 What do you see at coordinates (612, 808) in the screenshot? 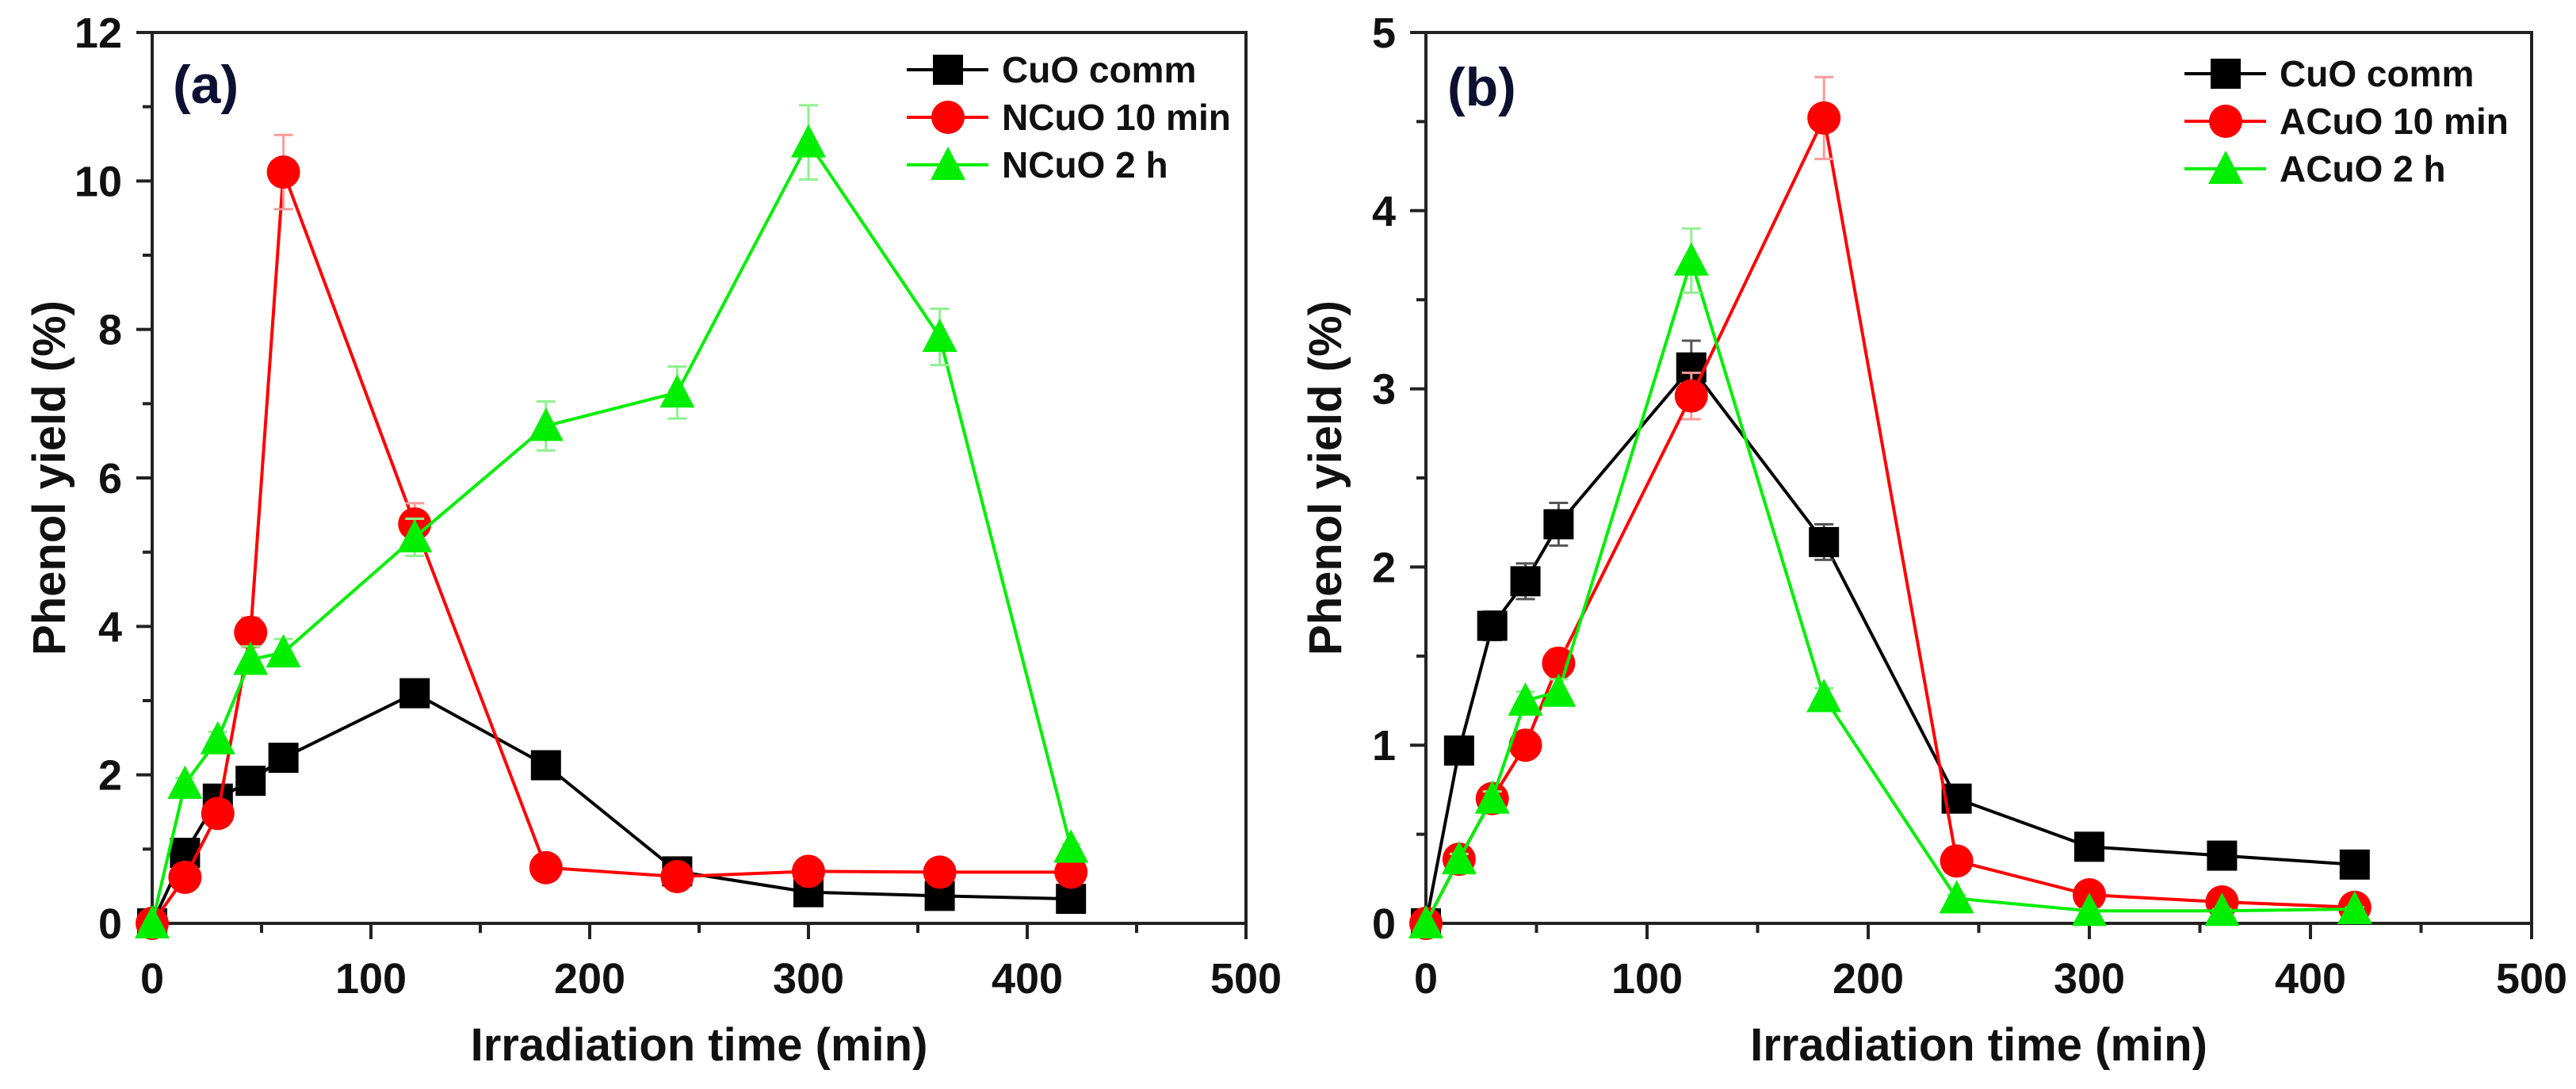
I see `series-cuo-comm` at bounding box center [612, 808].